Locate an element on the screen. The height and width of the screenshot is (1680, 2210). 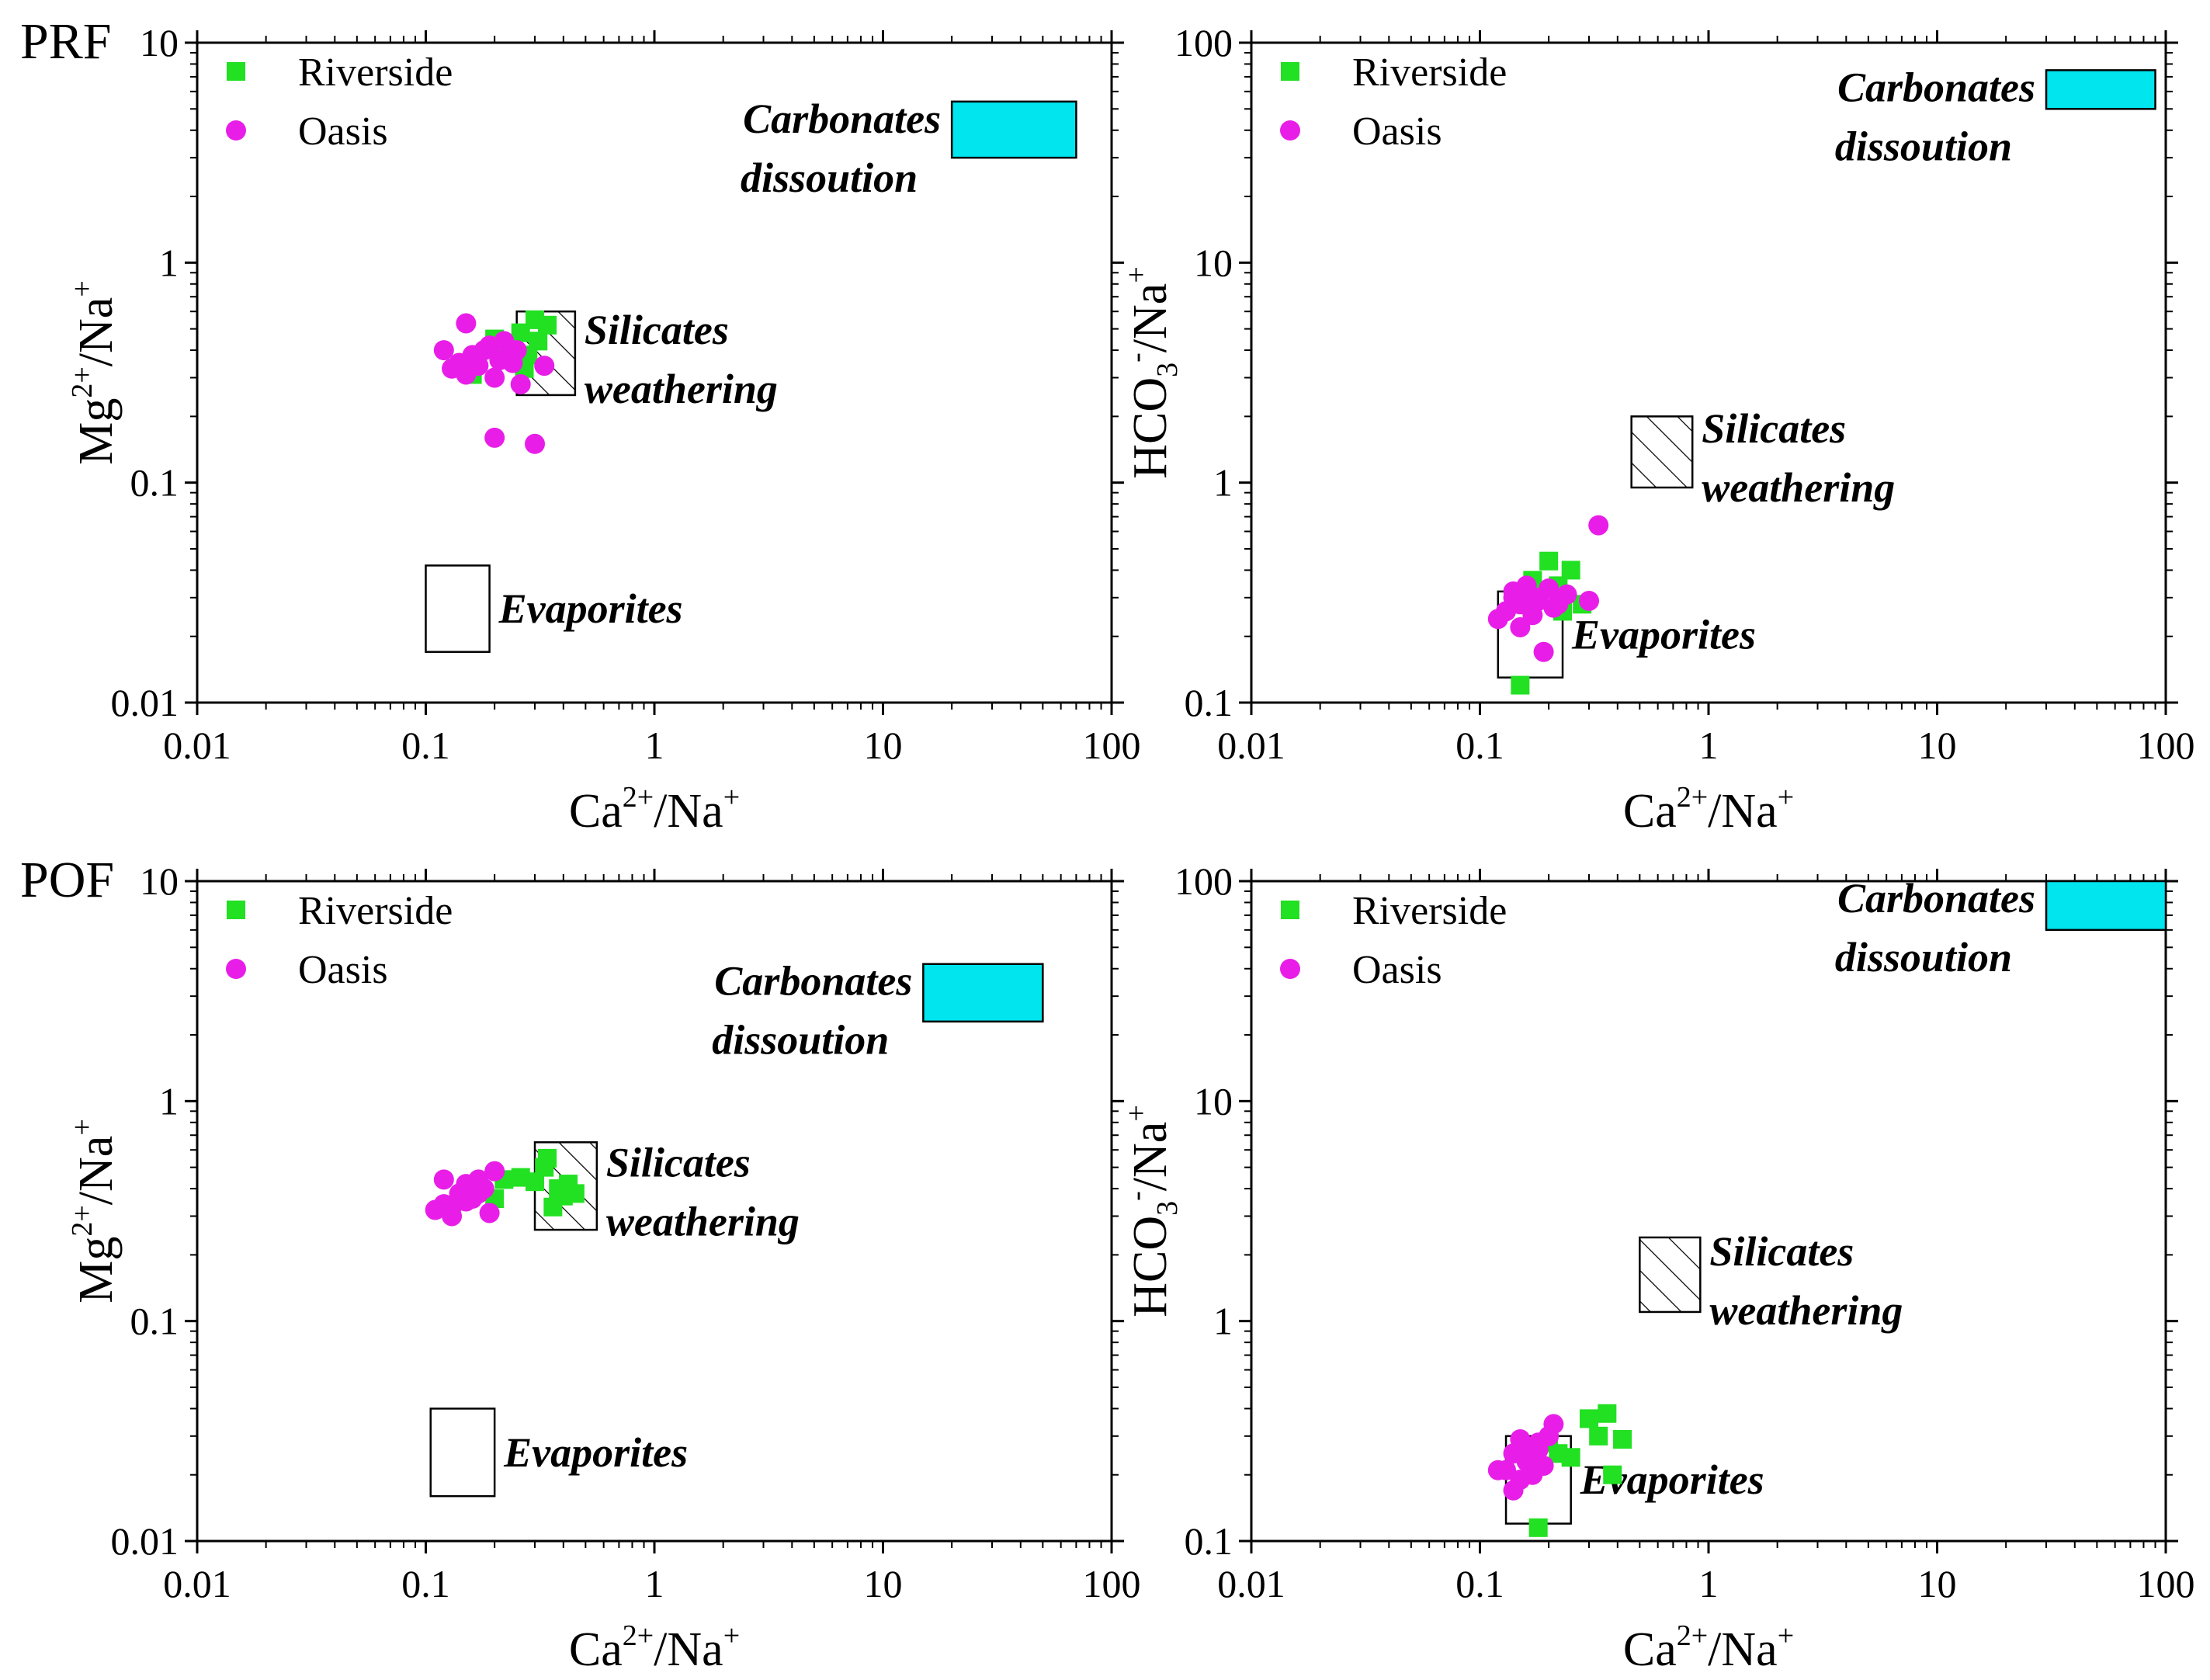
panel-label: PRF is located at coordinates (65, 41).